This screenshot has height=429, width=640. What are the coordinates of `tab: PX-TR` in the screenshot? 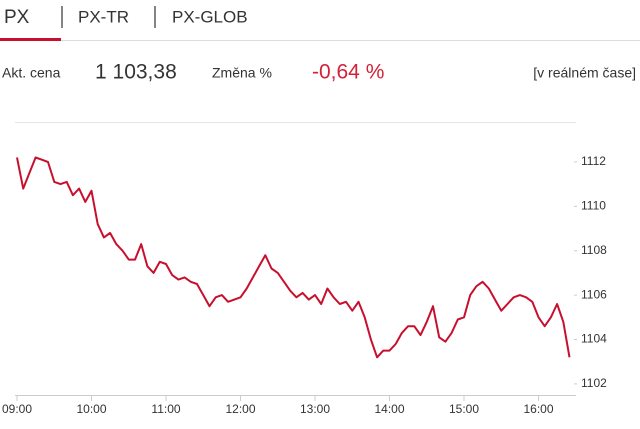 It's located at (103, 16).